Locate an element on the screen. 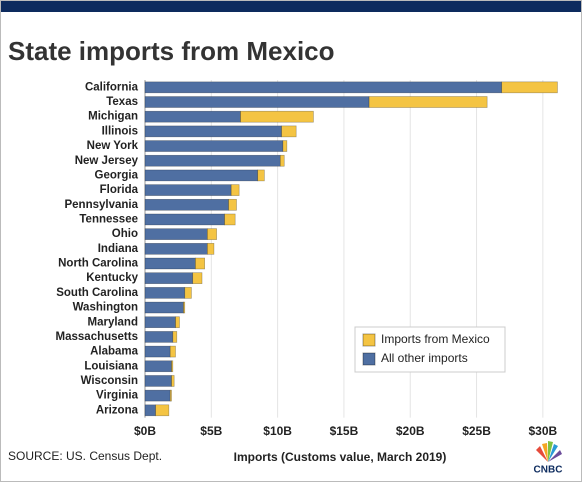  y-tick-label: Florida is located at coordinates (119, 190).